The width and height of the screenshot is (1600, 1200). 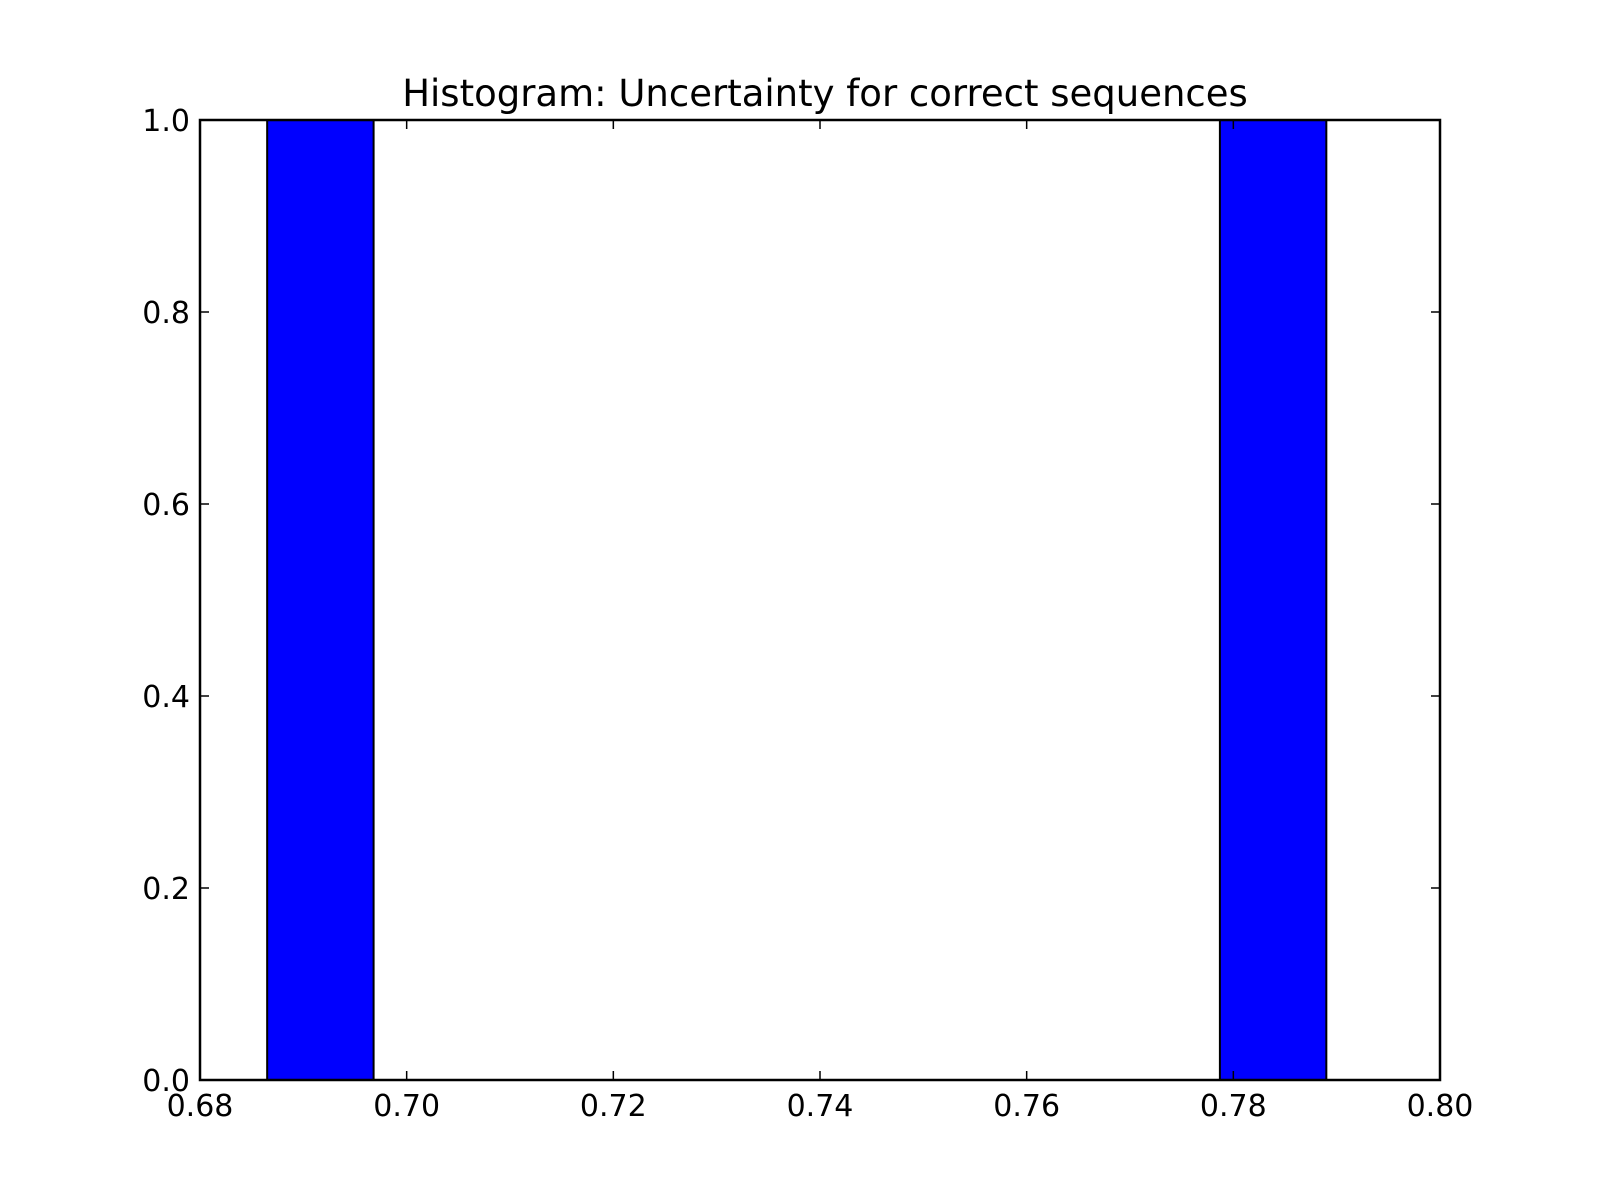 What do you see at coordinates (1026, 1106) in the screenshot?
I see `x-tick-label: 0.76` at bounding box center [1026, 1106].